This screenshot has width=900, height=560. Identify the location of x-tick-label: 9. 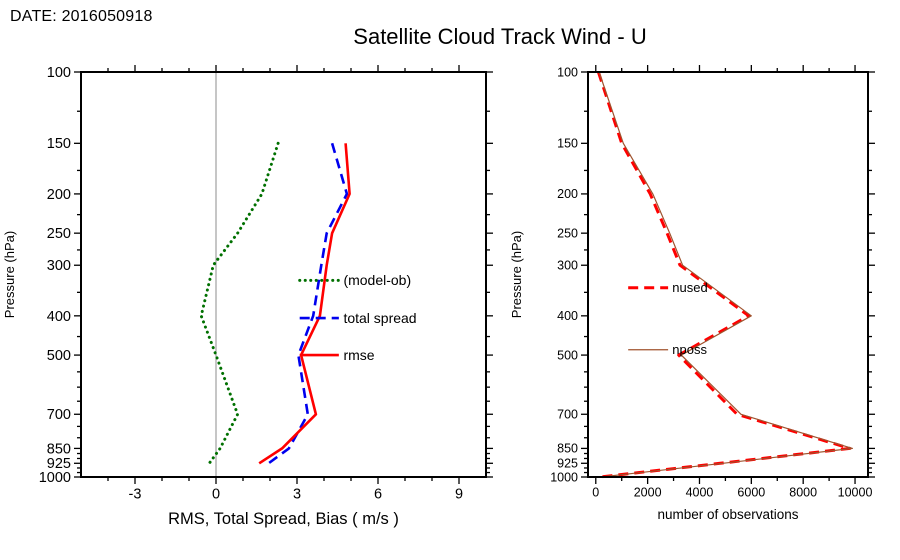
(459, 495).